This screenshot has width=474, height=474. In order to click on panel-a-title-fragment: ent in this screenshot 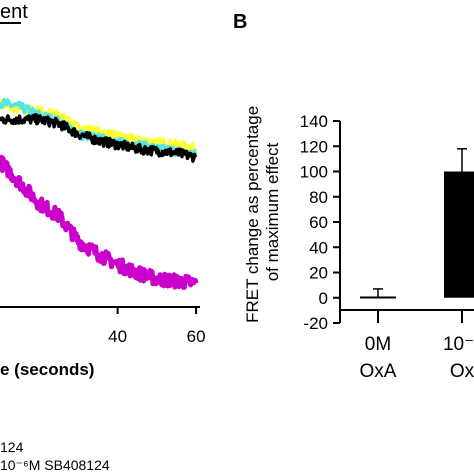, I will do `click(14, 12)`.